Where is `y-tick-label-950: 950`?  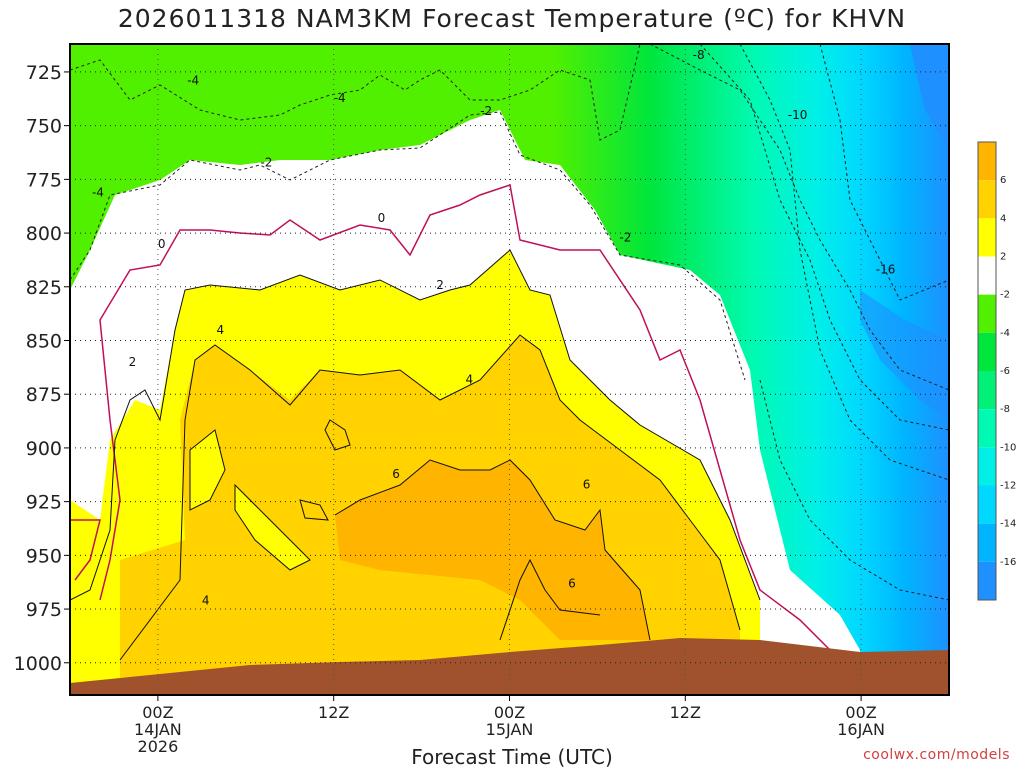 y-tick-label-950: 950 is located at coordinates (44, 556).